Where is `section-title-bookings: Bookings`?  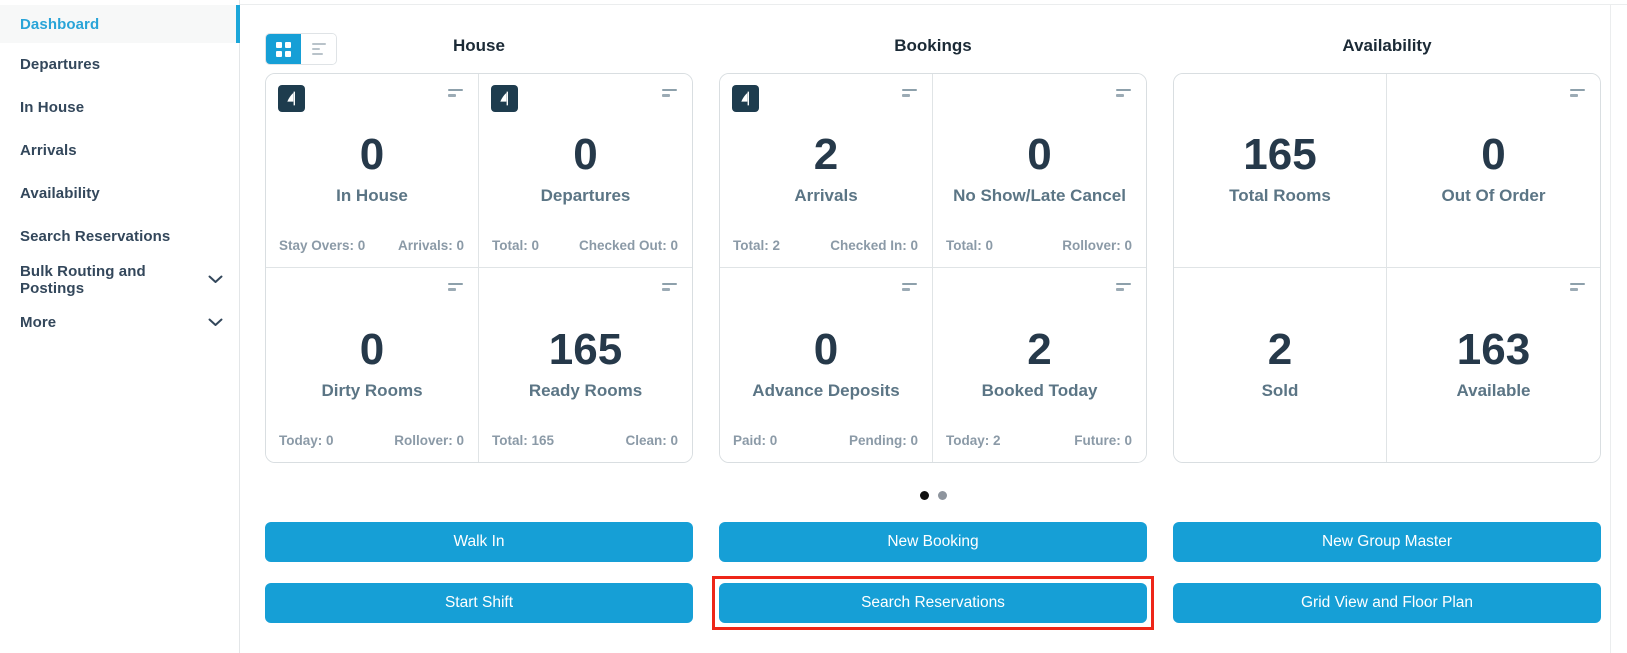 section-title-bookings: Bookings is located at coordinates (933, 45).